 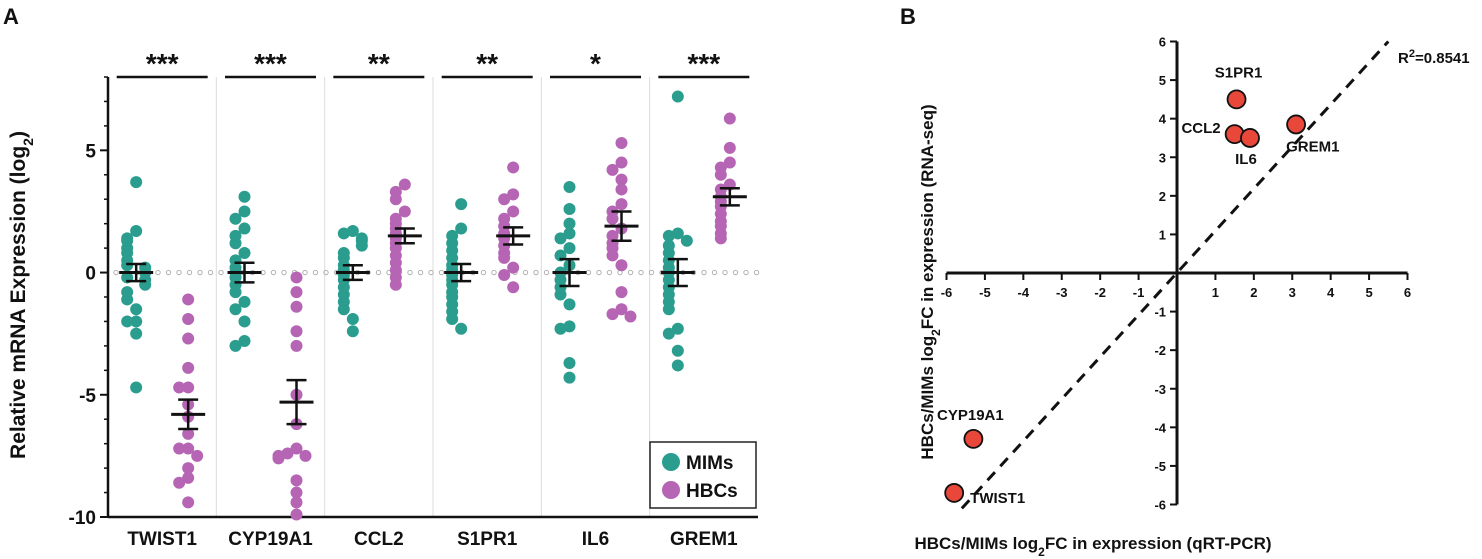 What do you see at coordinates (908, 16) in the screenshot?
I see `panel-b-label: B` at bounding box center [908, 16].